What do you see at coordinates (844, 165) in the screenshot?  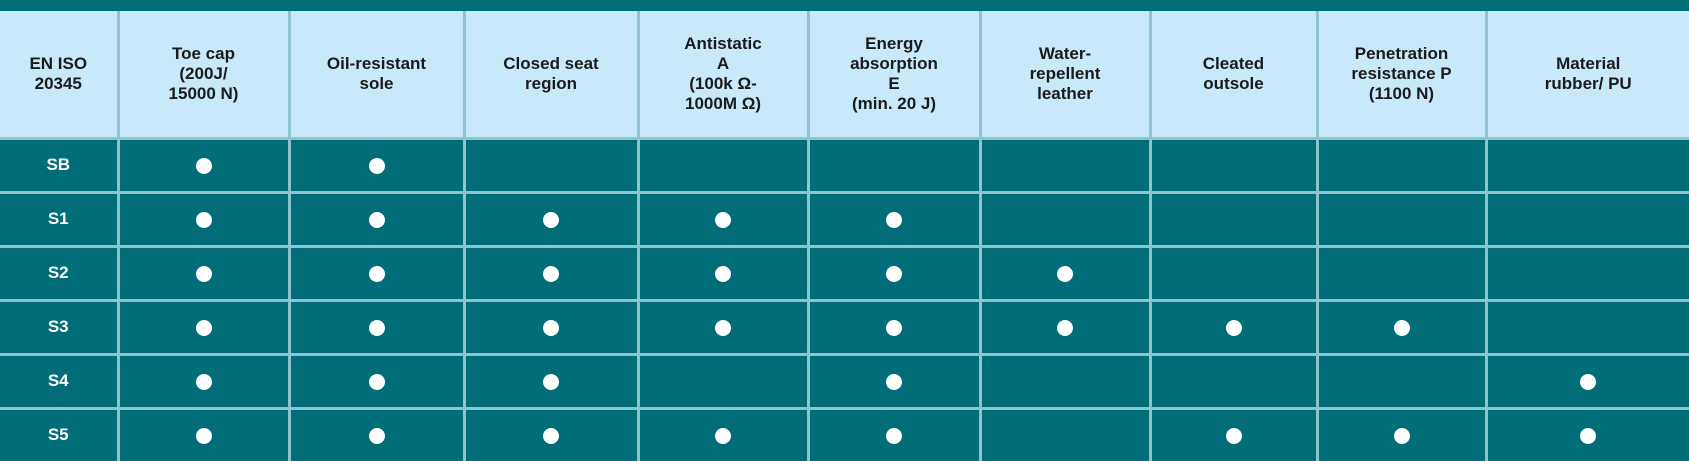 I see `table-row: SB` at bounding box center [844, 165].